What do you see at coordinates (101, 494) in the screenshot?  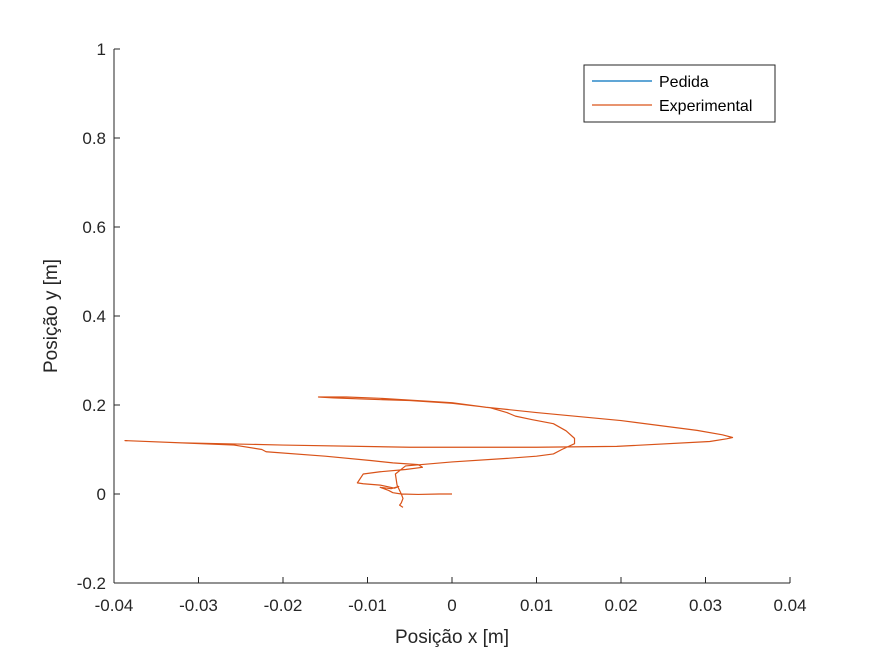 I see `y-tick-label: 0` at bounding box center [101, 494].